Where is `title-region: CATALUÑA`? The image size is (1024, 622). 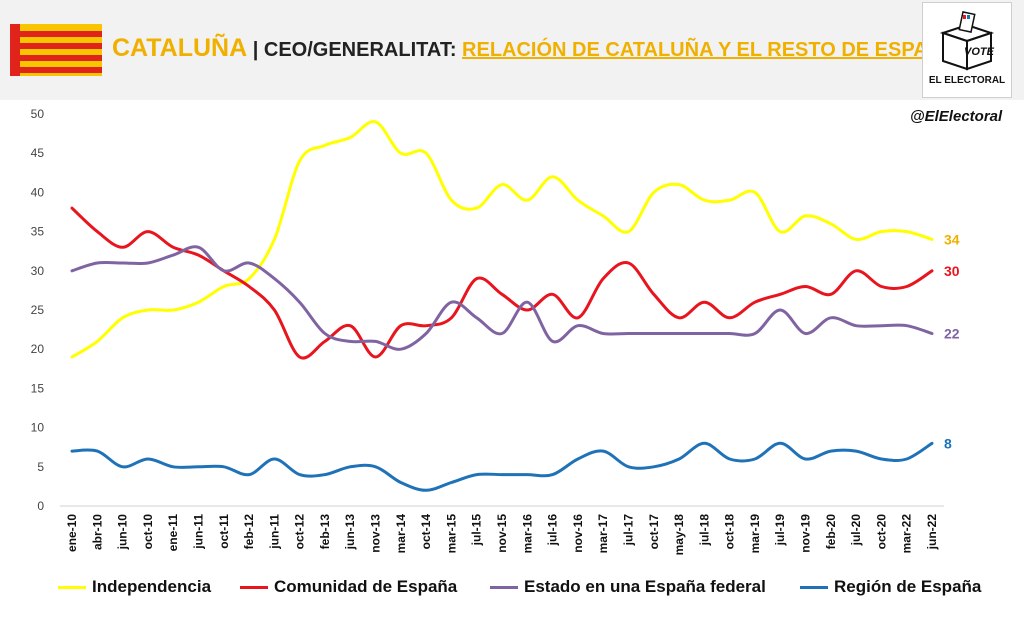
title-region: CATALUÑA is located at coordinates (180, 48).